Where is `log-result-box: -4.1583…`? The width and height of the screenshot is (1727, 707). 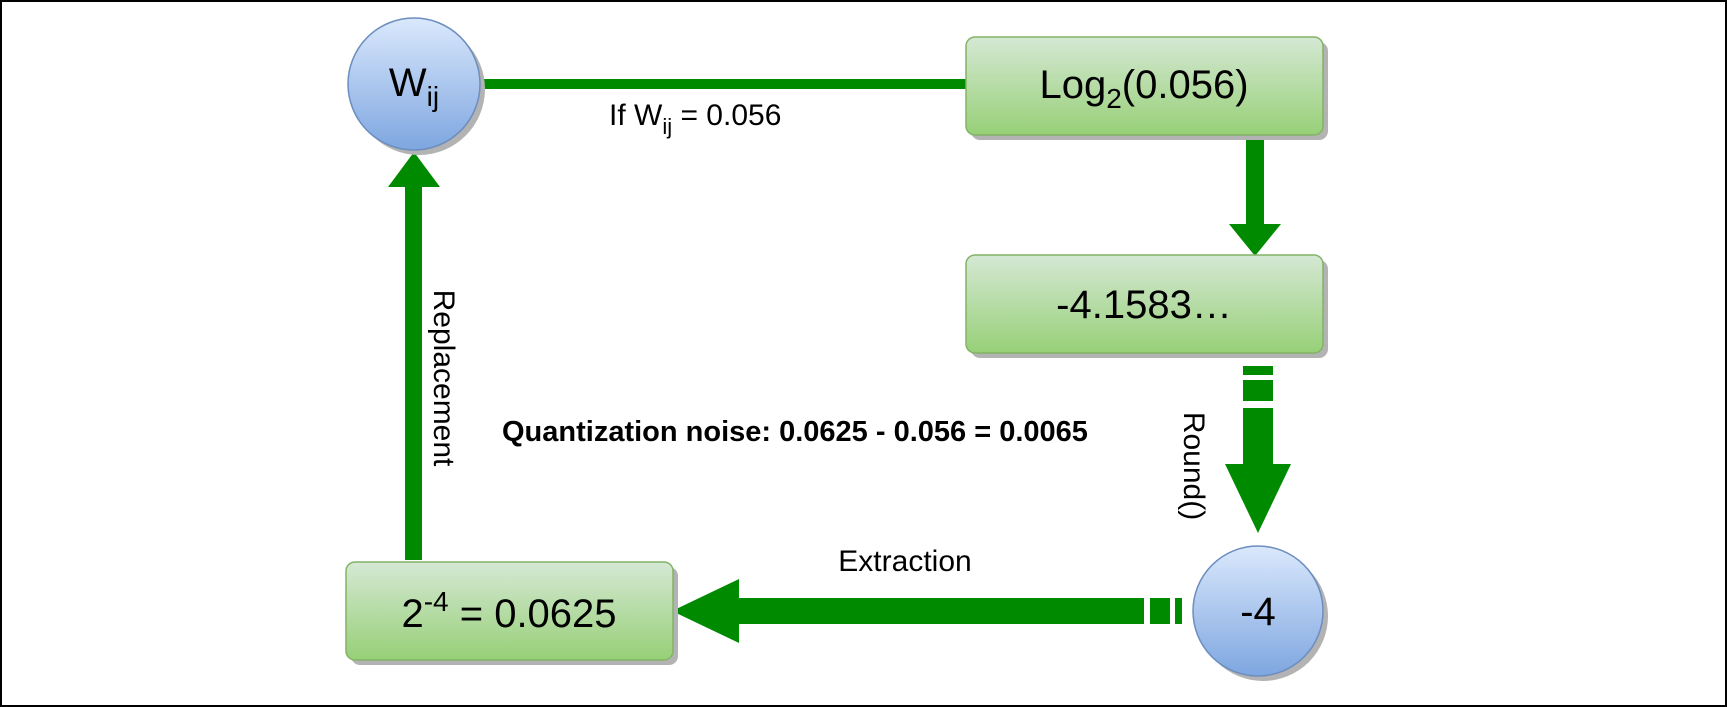 log-result-box: -4.1583… is located at coordinates (1146, 306).